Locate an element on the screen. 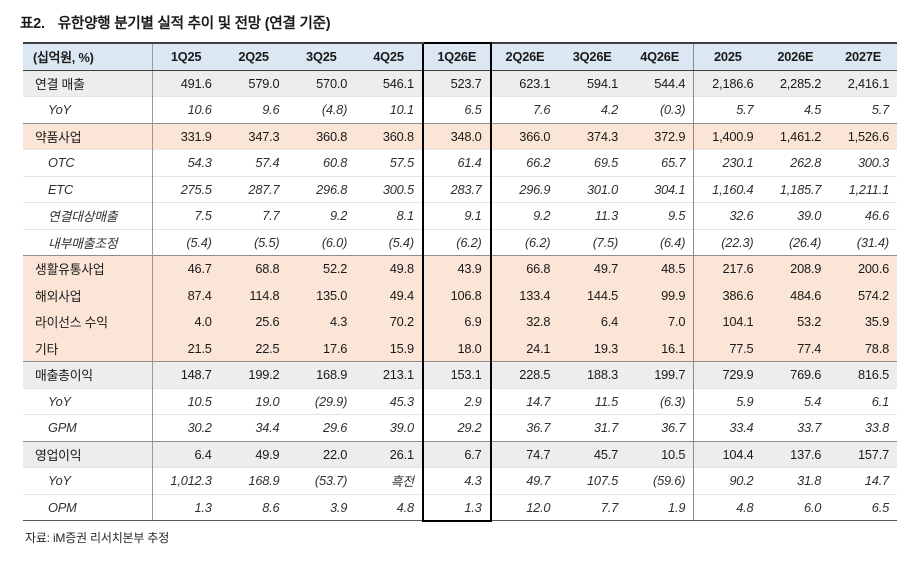  value-cell: 135.0 is located at coordinates (321, 295).